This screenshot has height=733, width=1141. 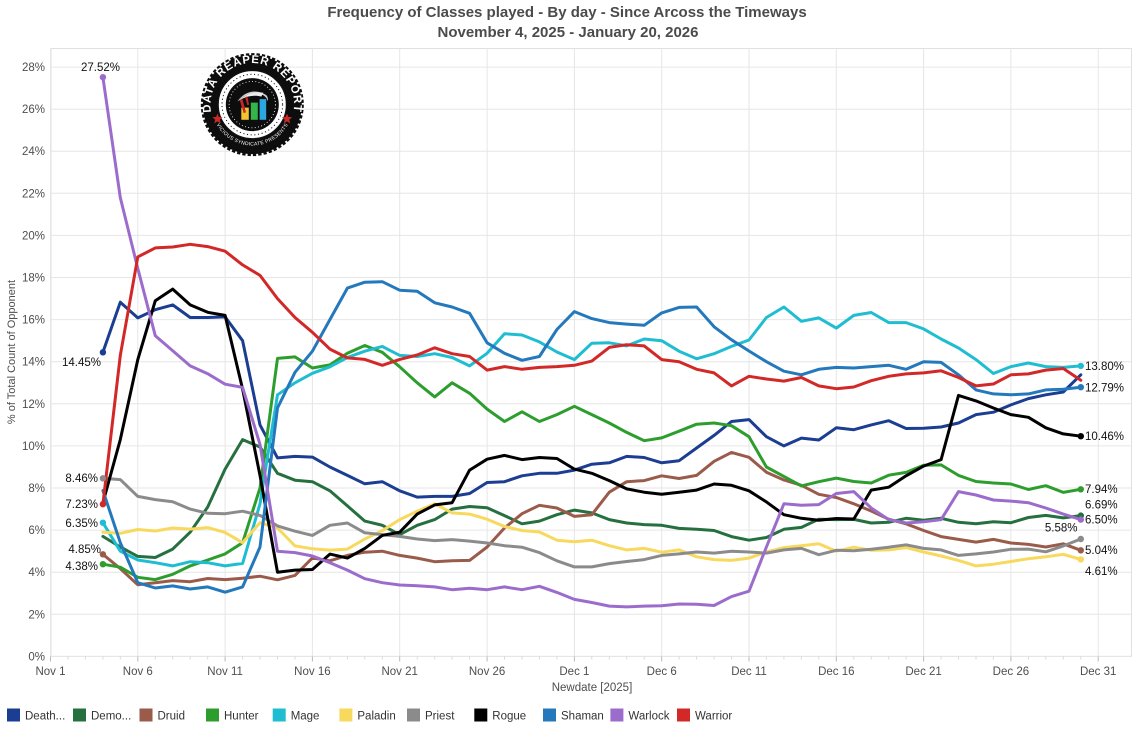 I want to click on svg-text: 7.23%, so click(x=81, y=505).